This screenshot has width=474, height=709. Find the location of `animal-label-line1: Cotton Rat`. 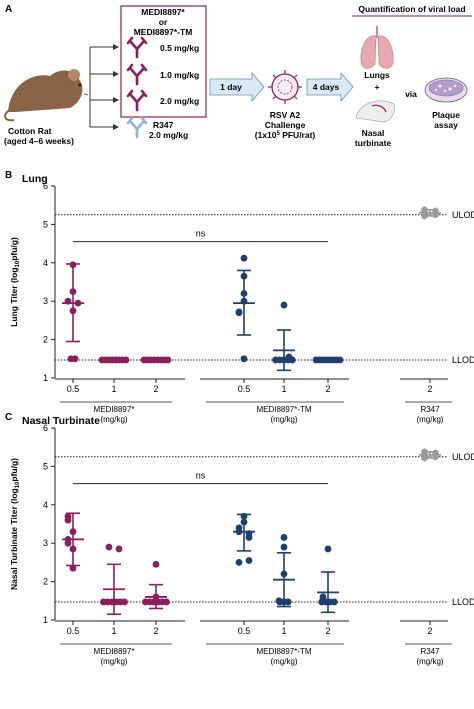

animal-label-line1: Cotton Rat is located at coordinates (30, 131).